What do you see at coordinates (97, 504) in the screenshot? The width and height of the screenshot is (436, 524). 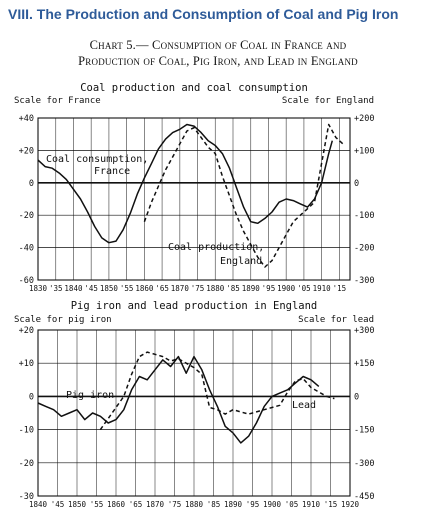 I see `chart2-x-tick-label: '55` at bounding box center [97, 504].